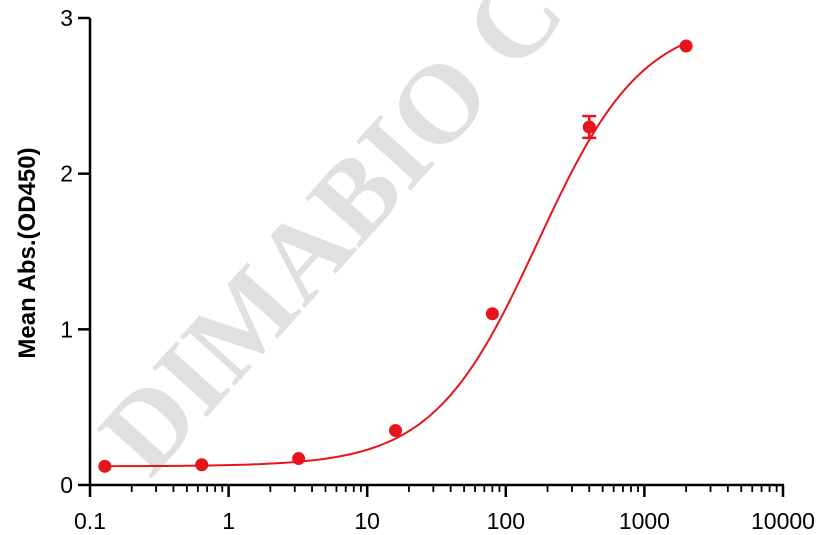  I want to click on y-axis-title: Mean Abs.(OD450), so click(27, 252).